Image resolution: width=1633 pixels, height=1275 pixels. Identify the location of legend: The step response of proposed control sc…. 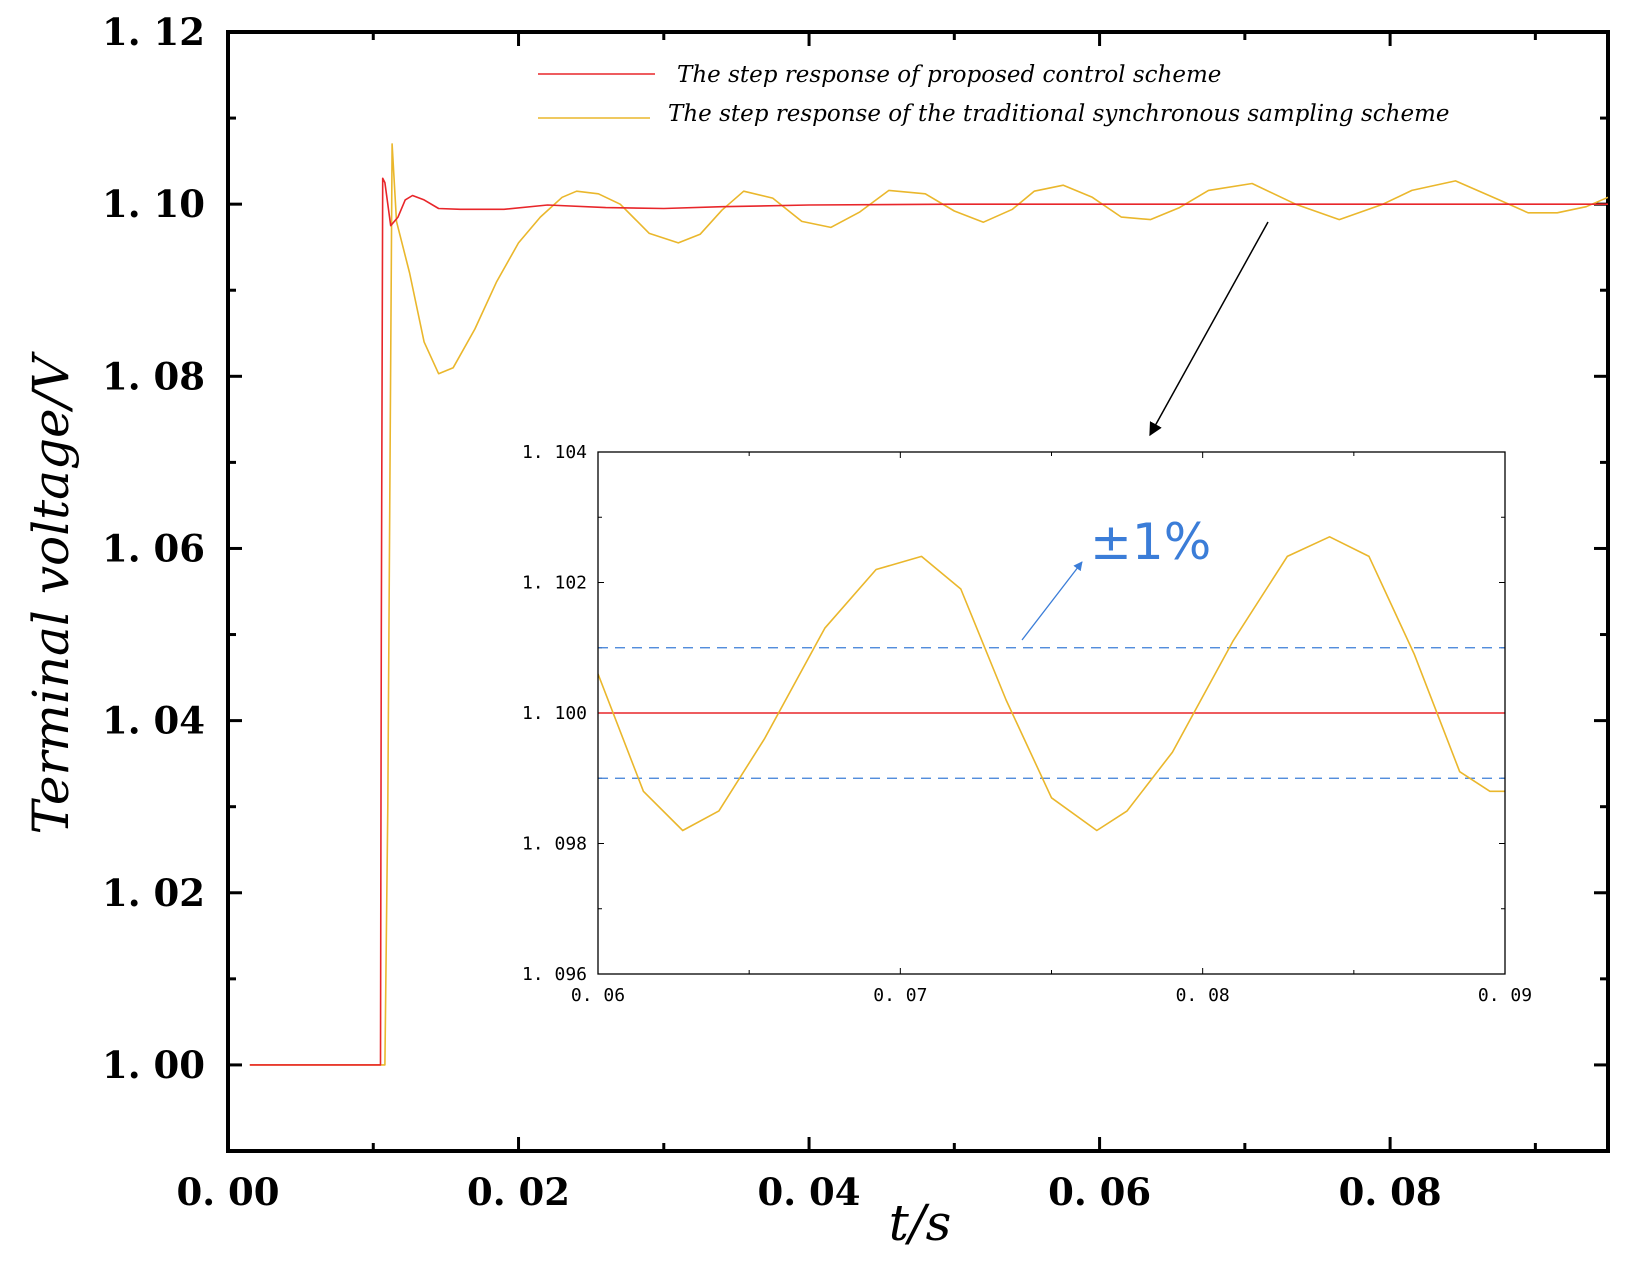
(993, 94).